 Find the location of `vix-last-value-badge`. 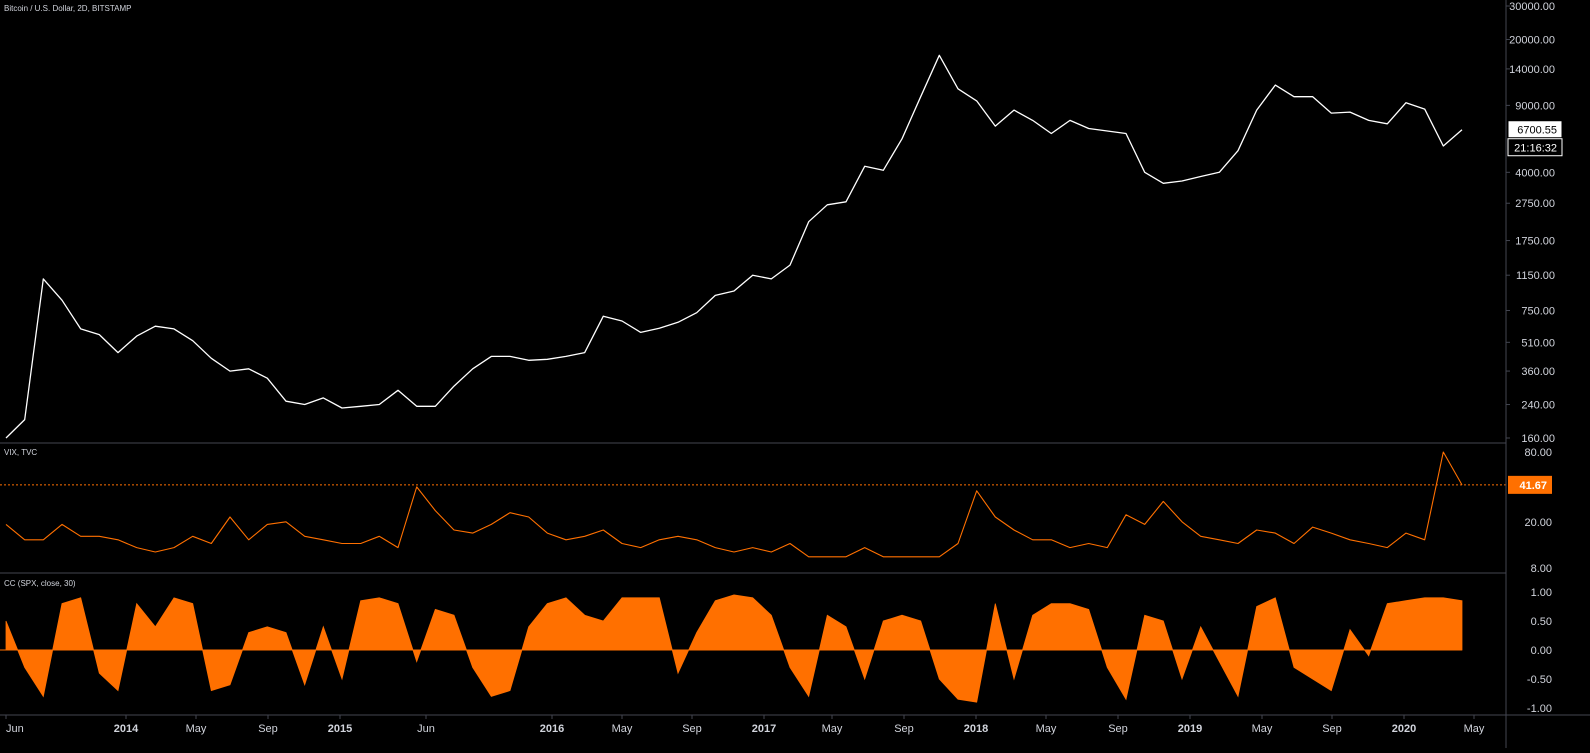

vix-last-value-badge is located at coordinates (1530, 484).